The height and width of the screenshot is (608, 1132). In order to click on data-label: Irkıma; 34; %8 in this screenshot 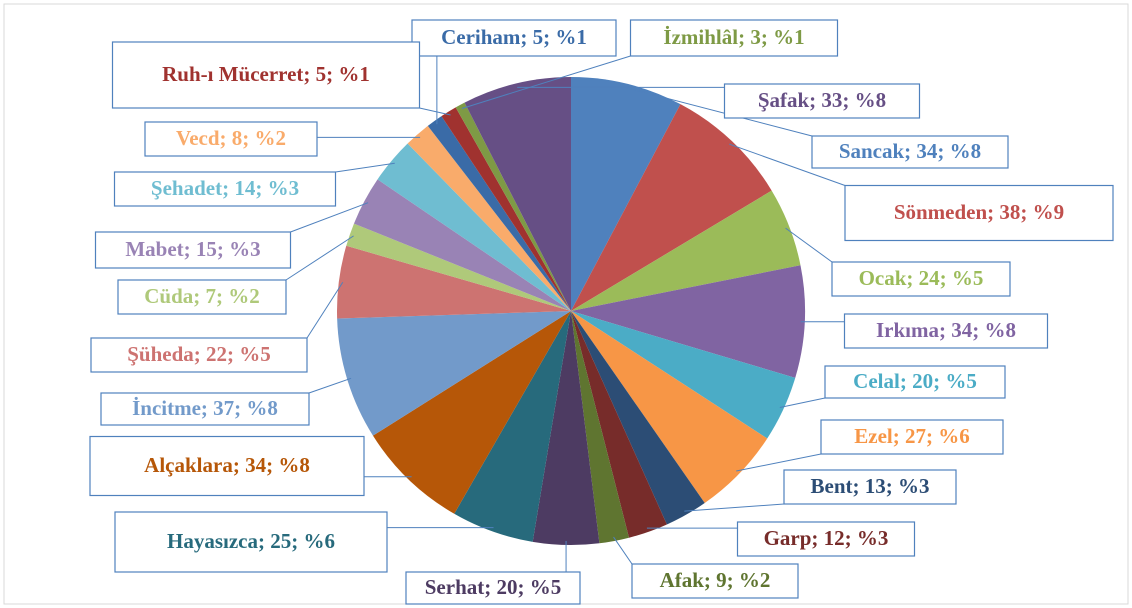, I will do `click(946, 330)`.